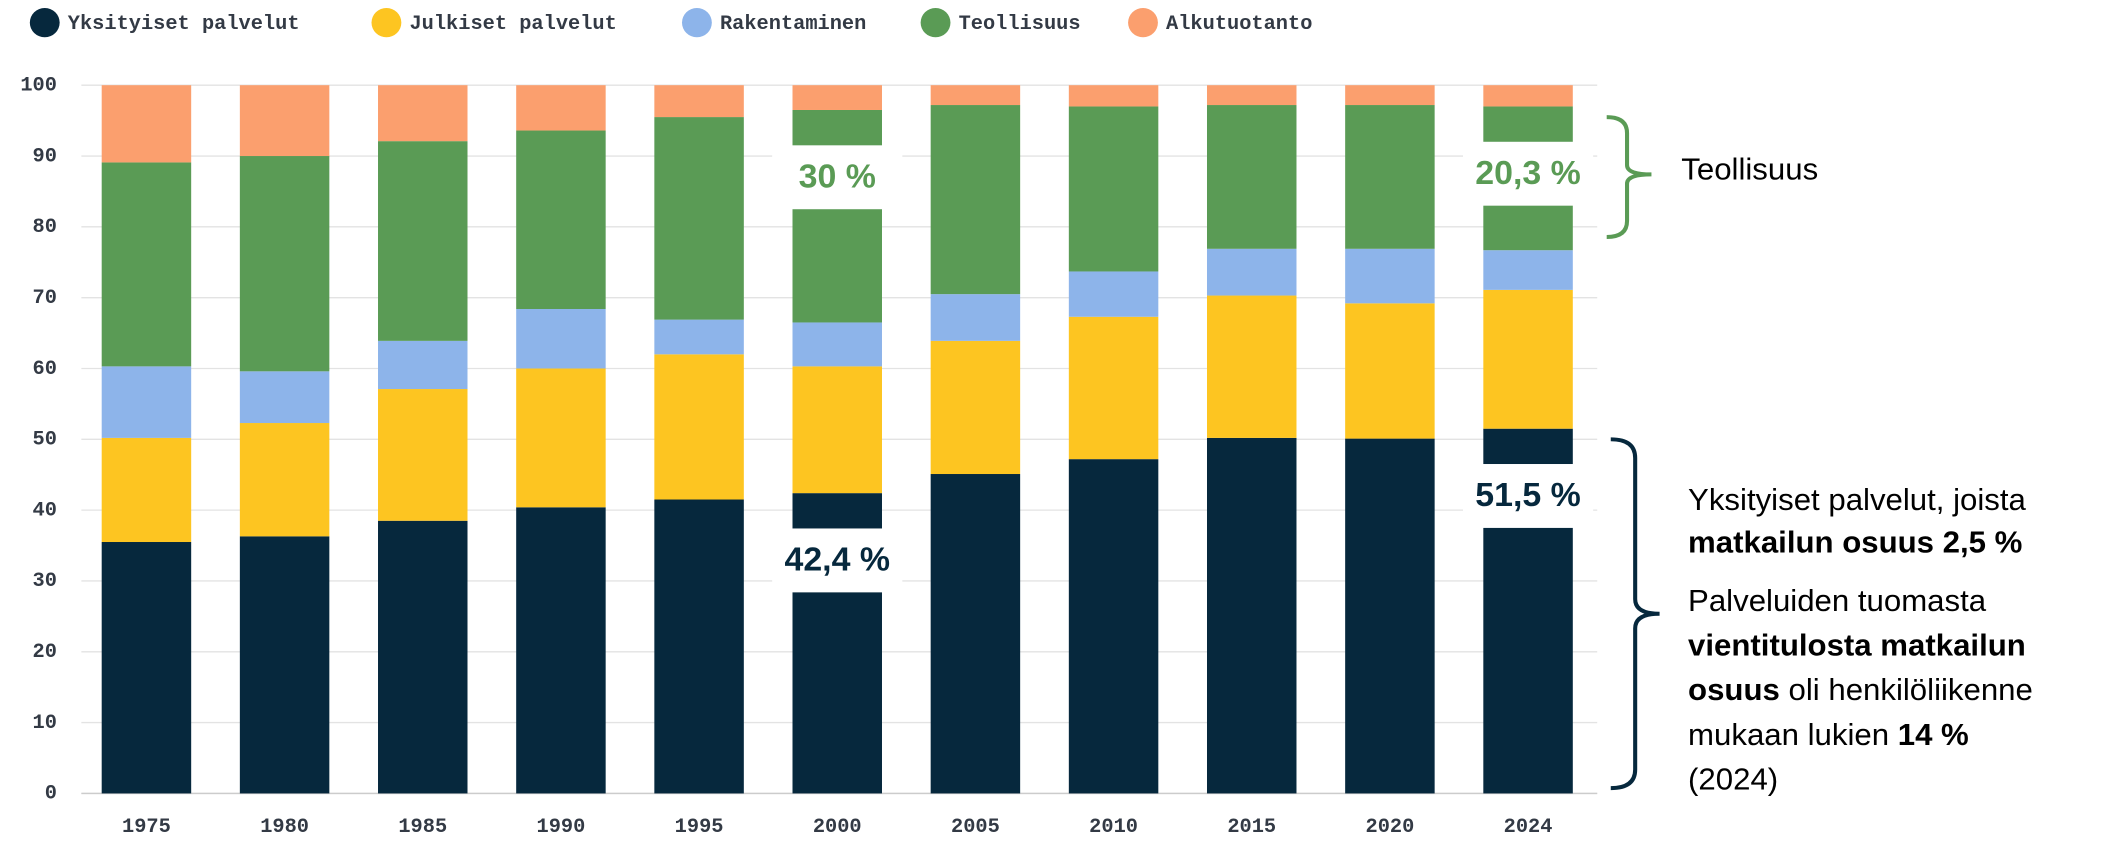  I want to click on x-tick-label: 2005, so click(975, 827).